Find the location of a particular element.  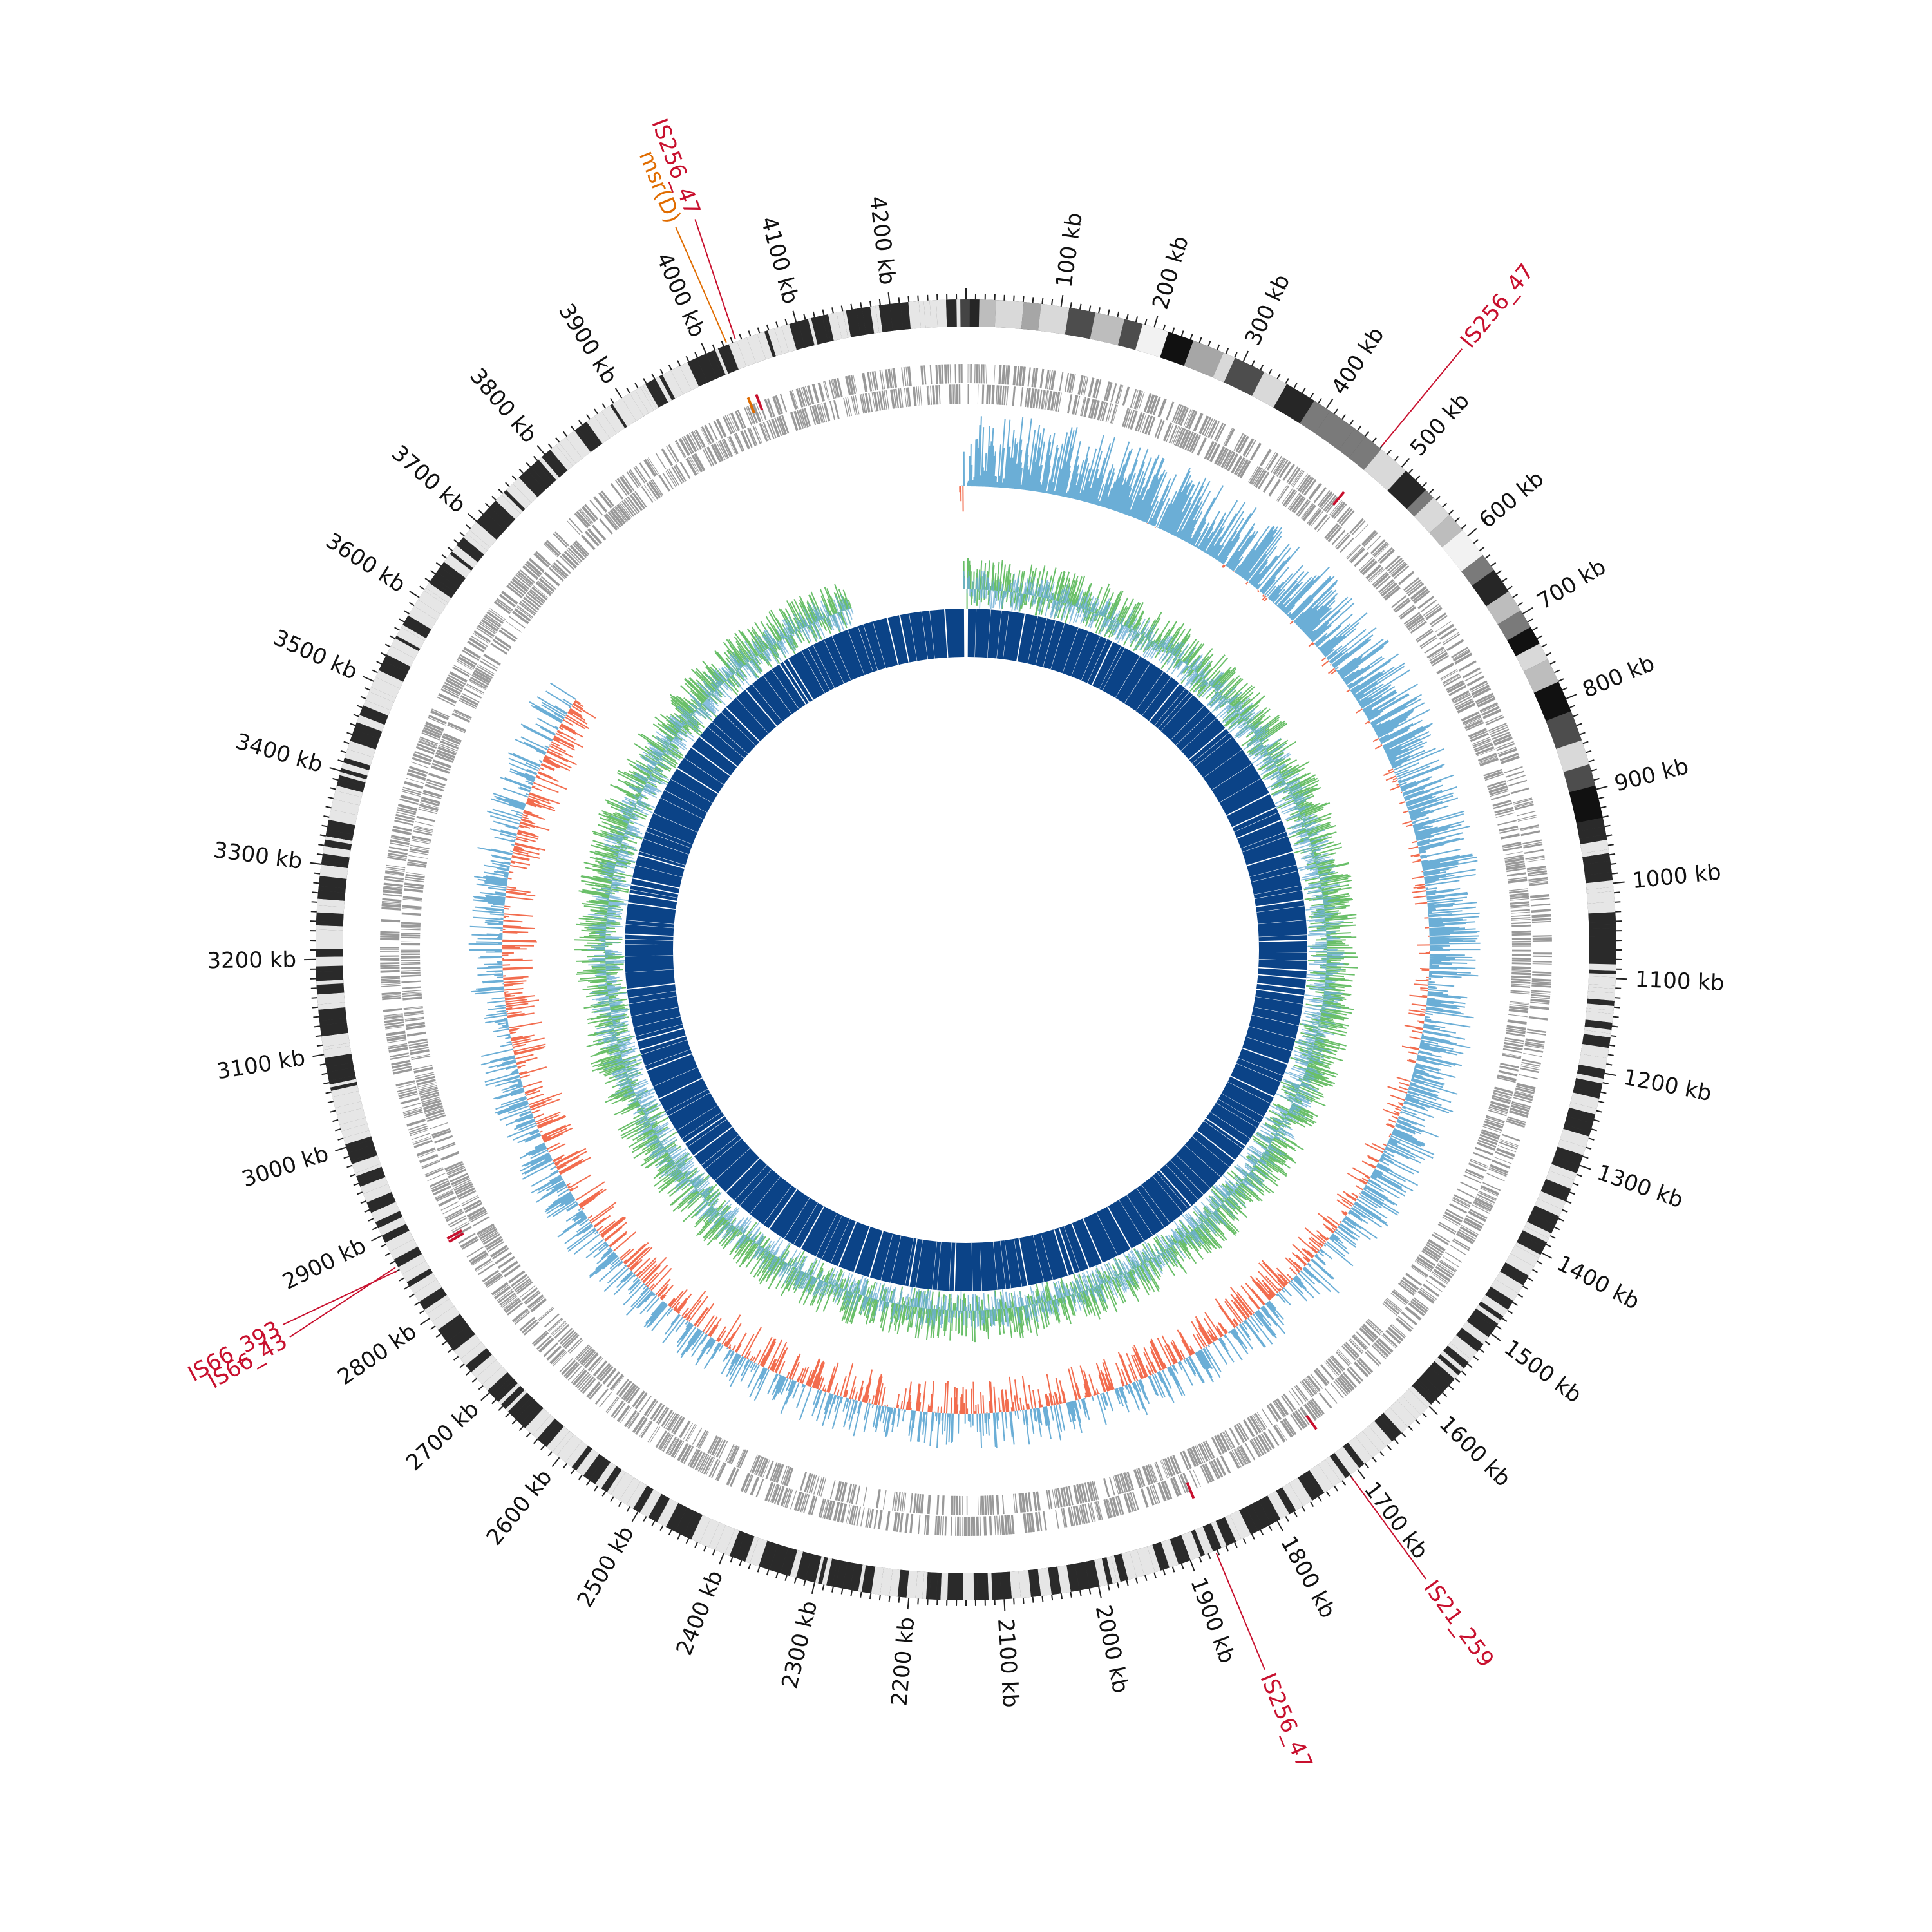

tick-label: 1100 kb is located at coordinates (1679, 981).